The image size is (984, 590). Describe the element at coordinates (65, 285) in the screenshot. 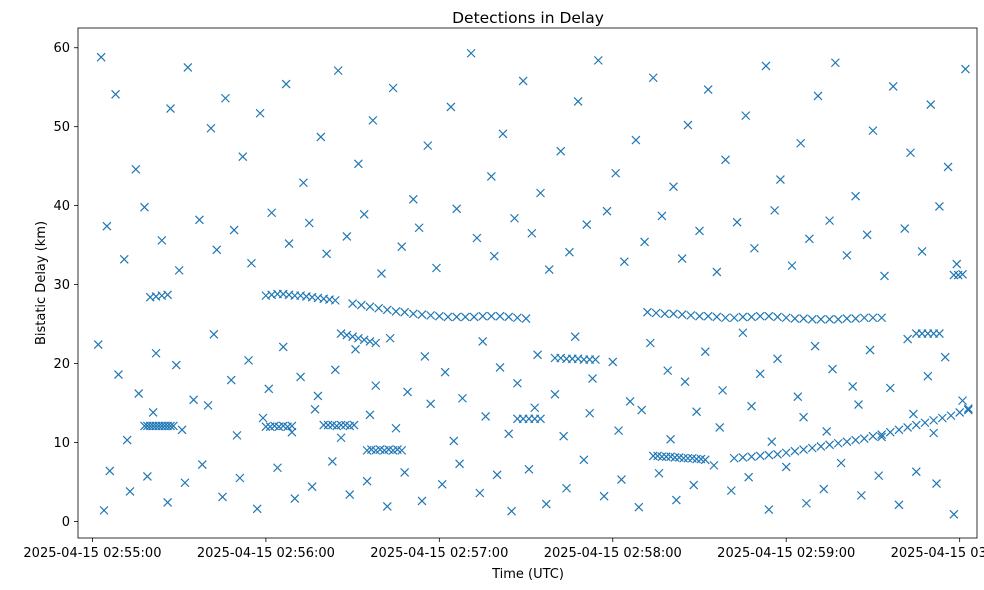

I see `y-axis: 0 10 20 30 40 50 60` at that location.